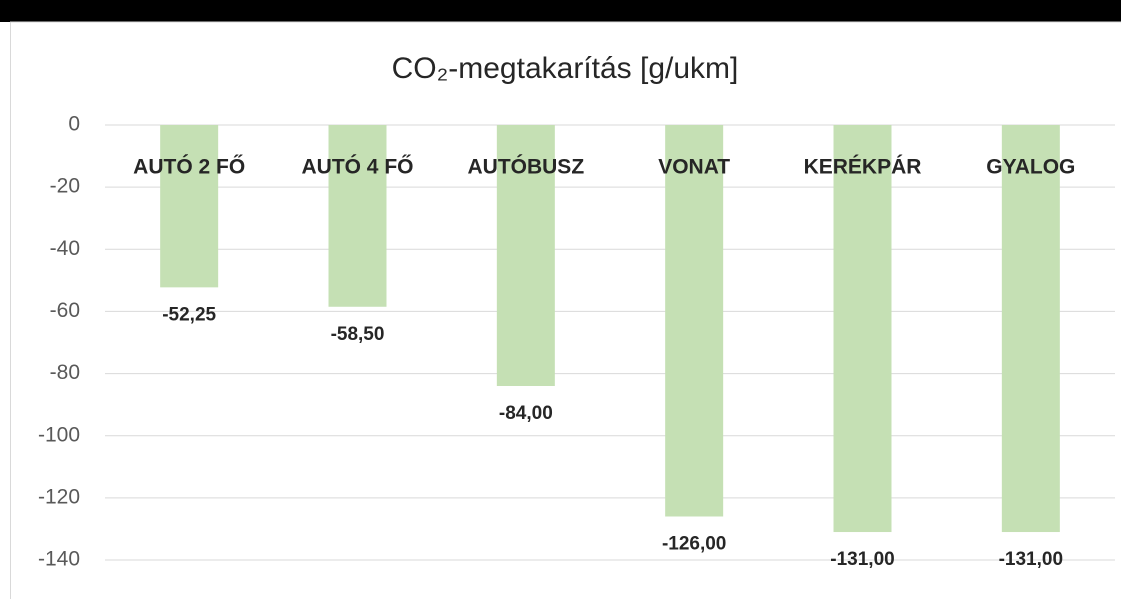 The image size is (1121, 599). What do you see at coordinates (59, 559) in the screenshot?
I see `y-tick-label: -140` at bounding box center [59, 559].